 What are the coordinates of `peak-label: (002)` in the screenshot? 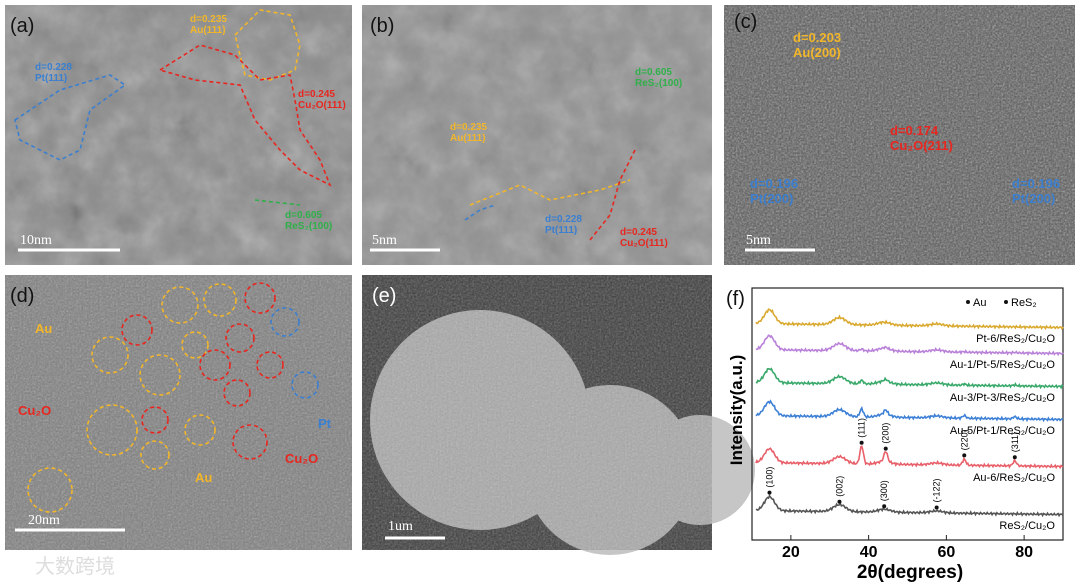 It's located at (839, 486).